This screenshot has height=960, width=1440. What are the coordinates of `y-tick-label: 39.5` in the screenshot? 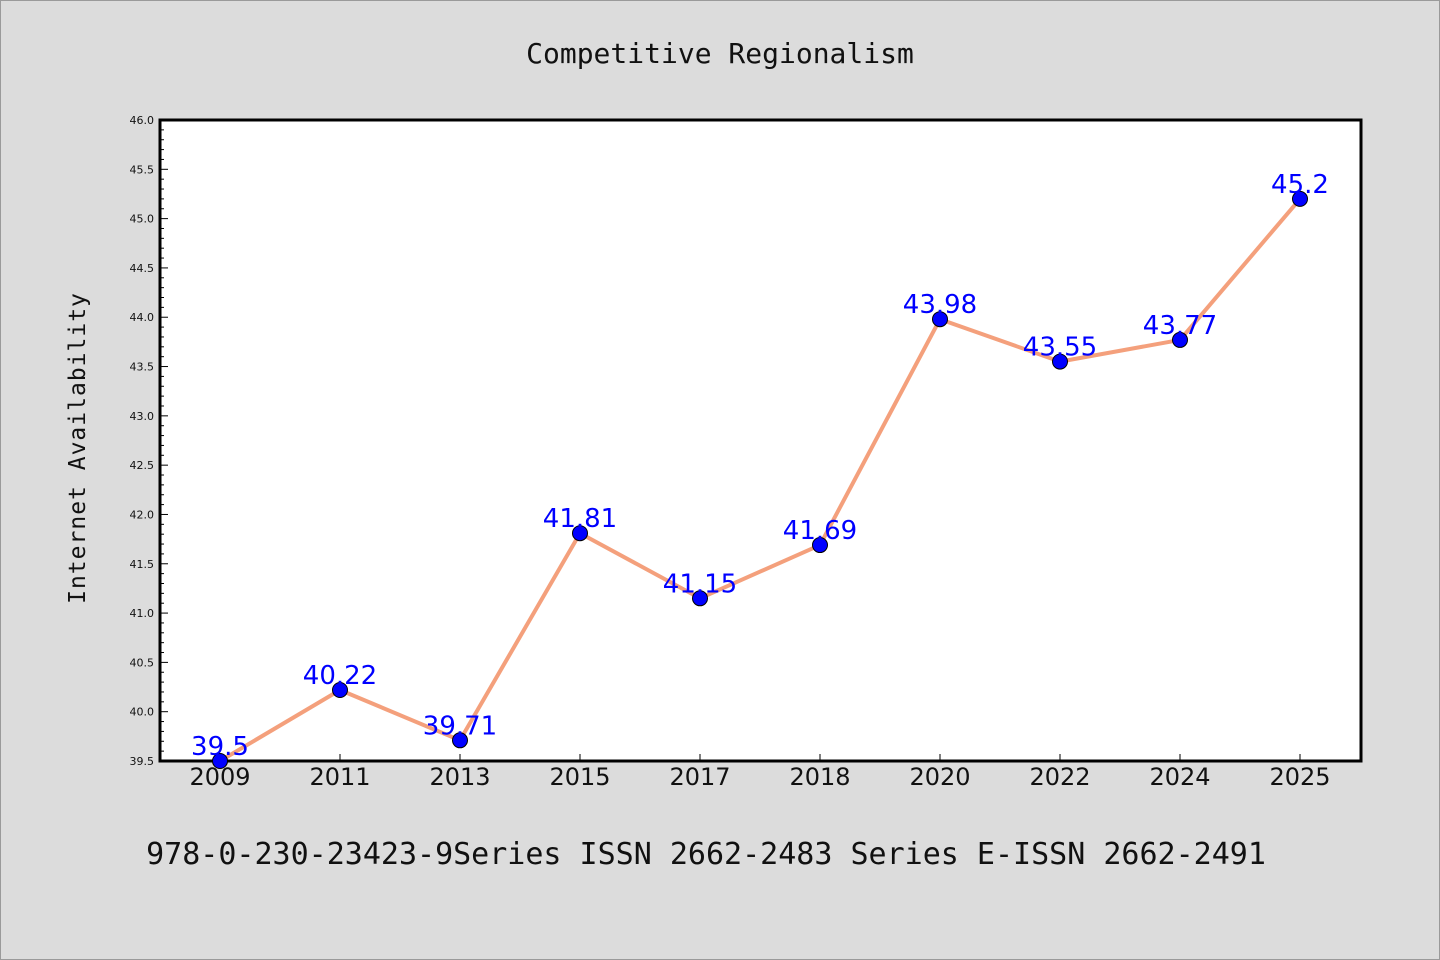 It's located at (142, 761).